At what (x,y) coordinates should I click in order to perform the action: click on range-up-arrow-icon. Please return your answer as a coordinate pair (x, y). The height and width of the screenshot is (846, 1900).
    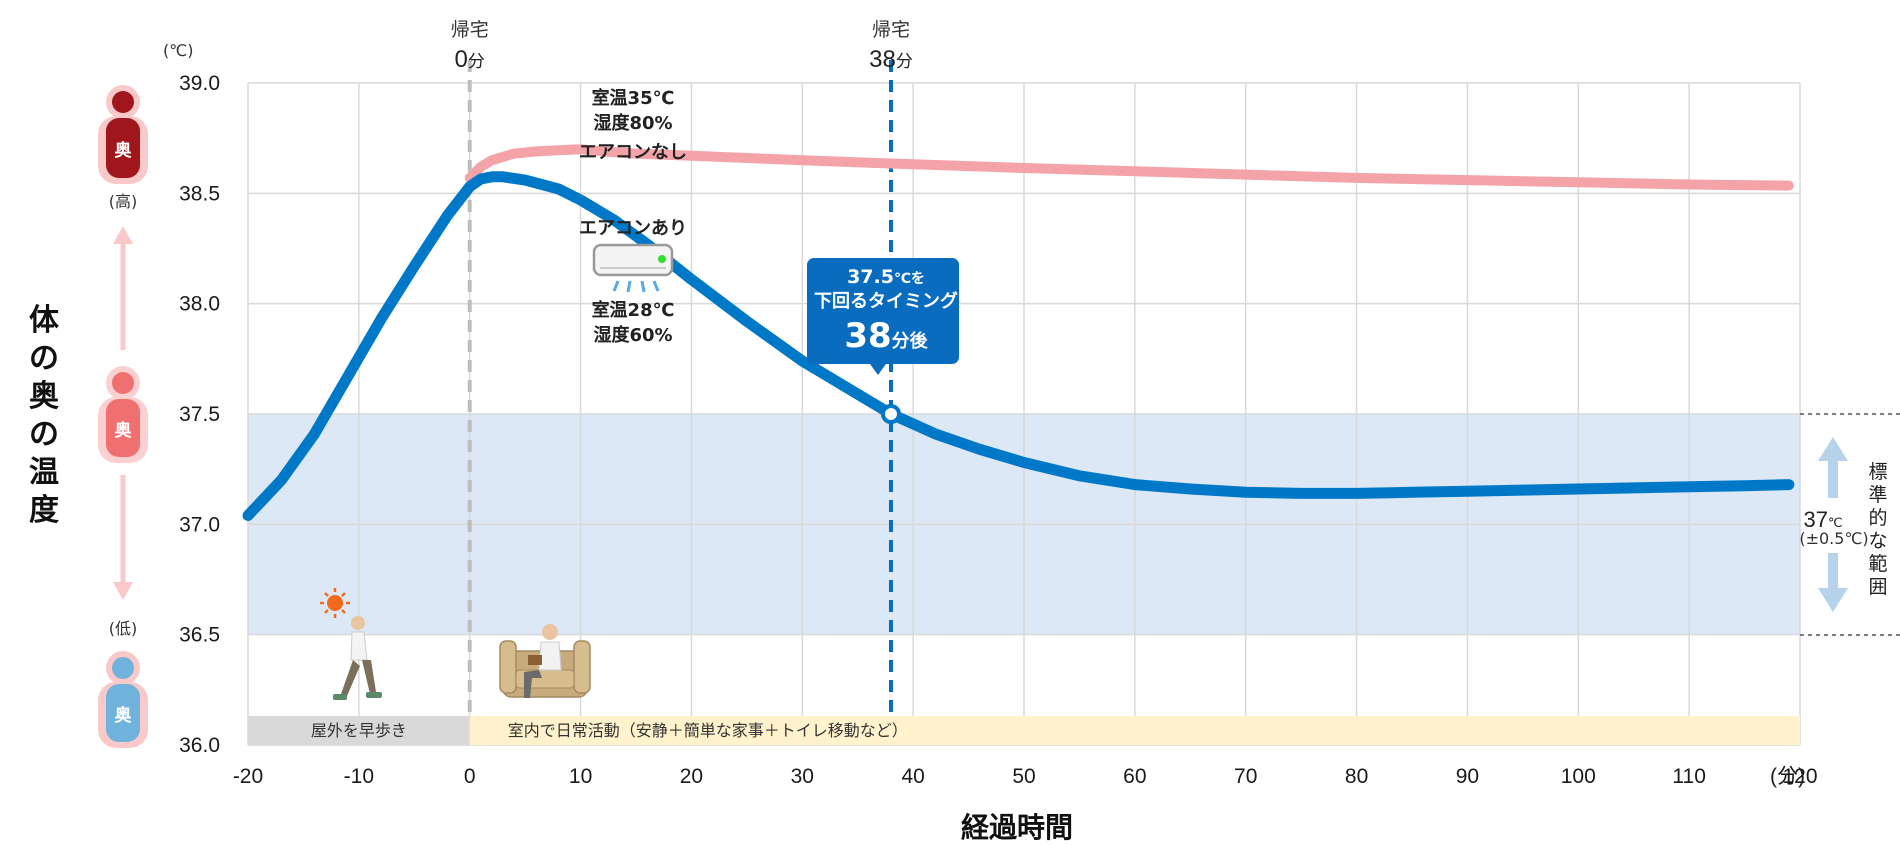
    Looking at the image, I should click on (1833, 467).